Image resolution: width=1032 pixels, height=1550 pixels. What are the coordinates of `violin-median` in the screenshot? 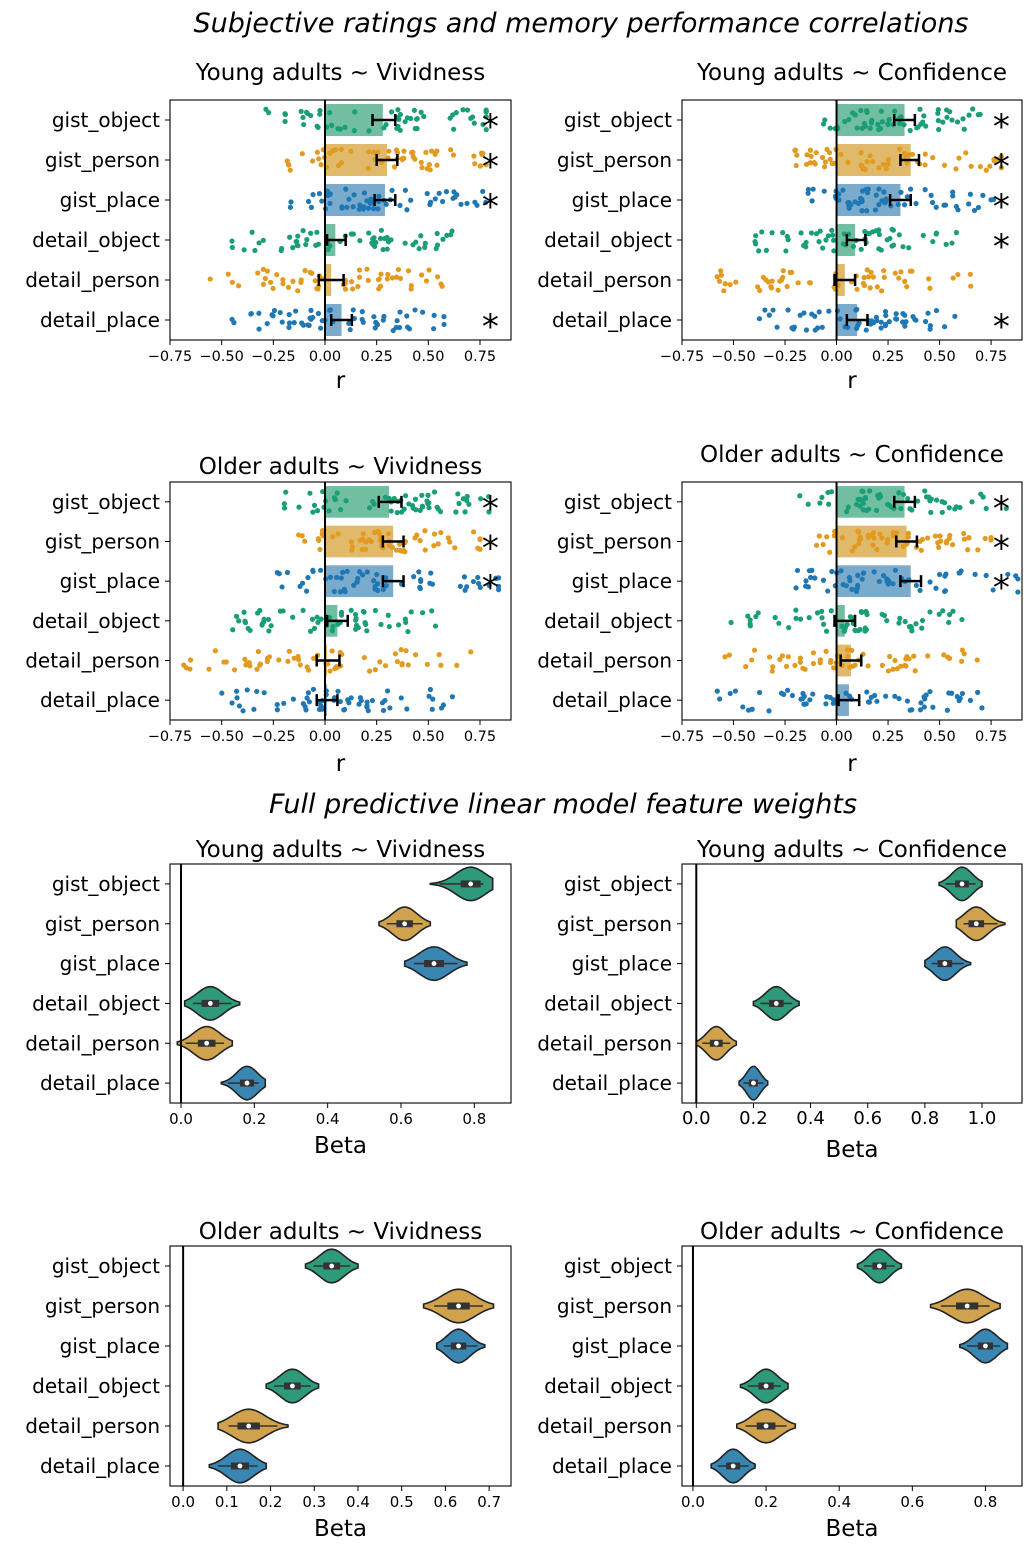 It's located at (292, 1386).